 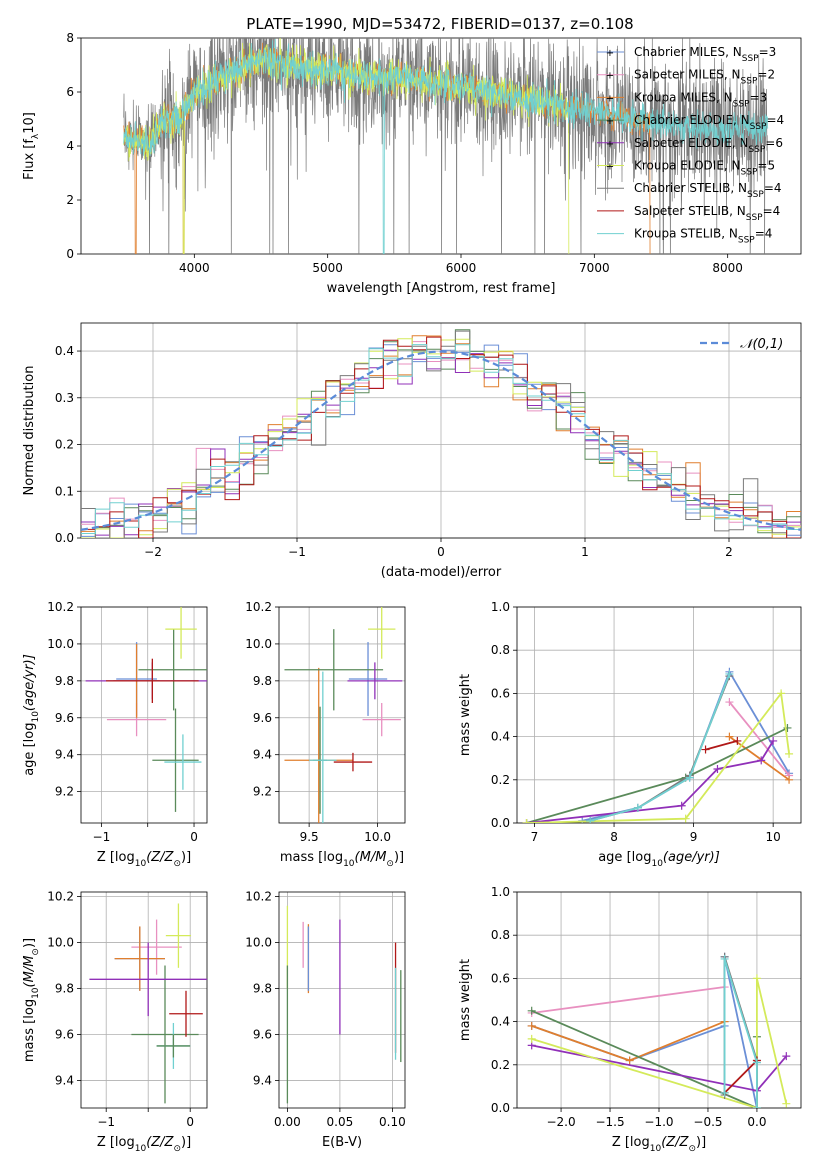 I want to click on x-tick-label: 9, so click(x=694, y=837).